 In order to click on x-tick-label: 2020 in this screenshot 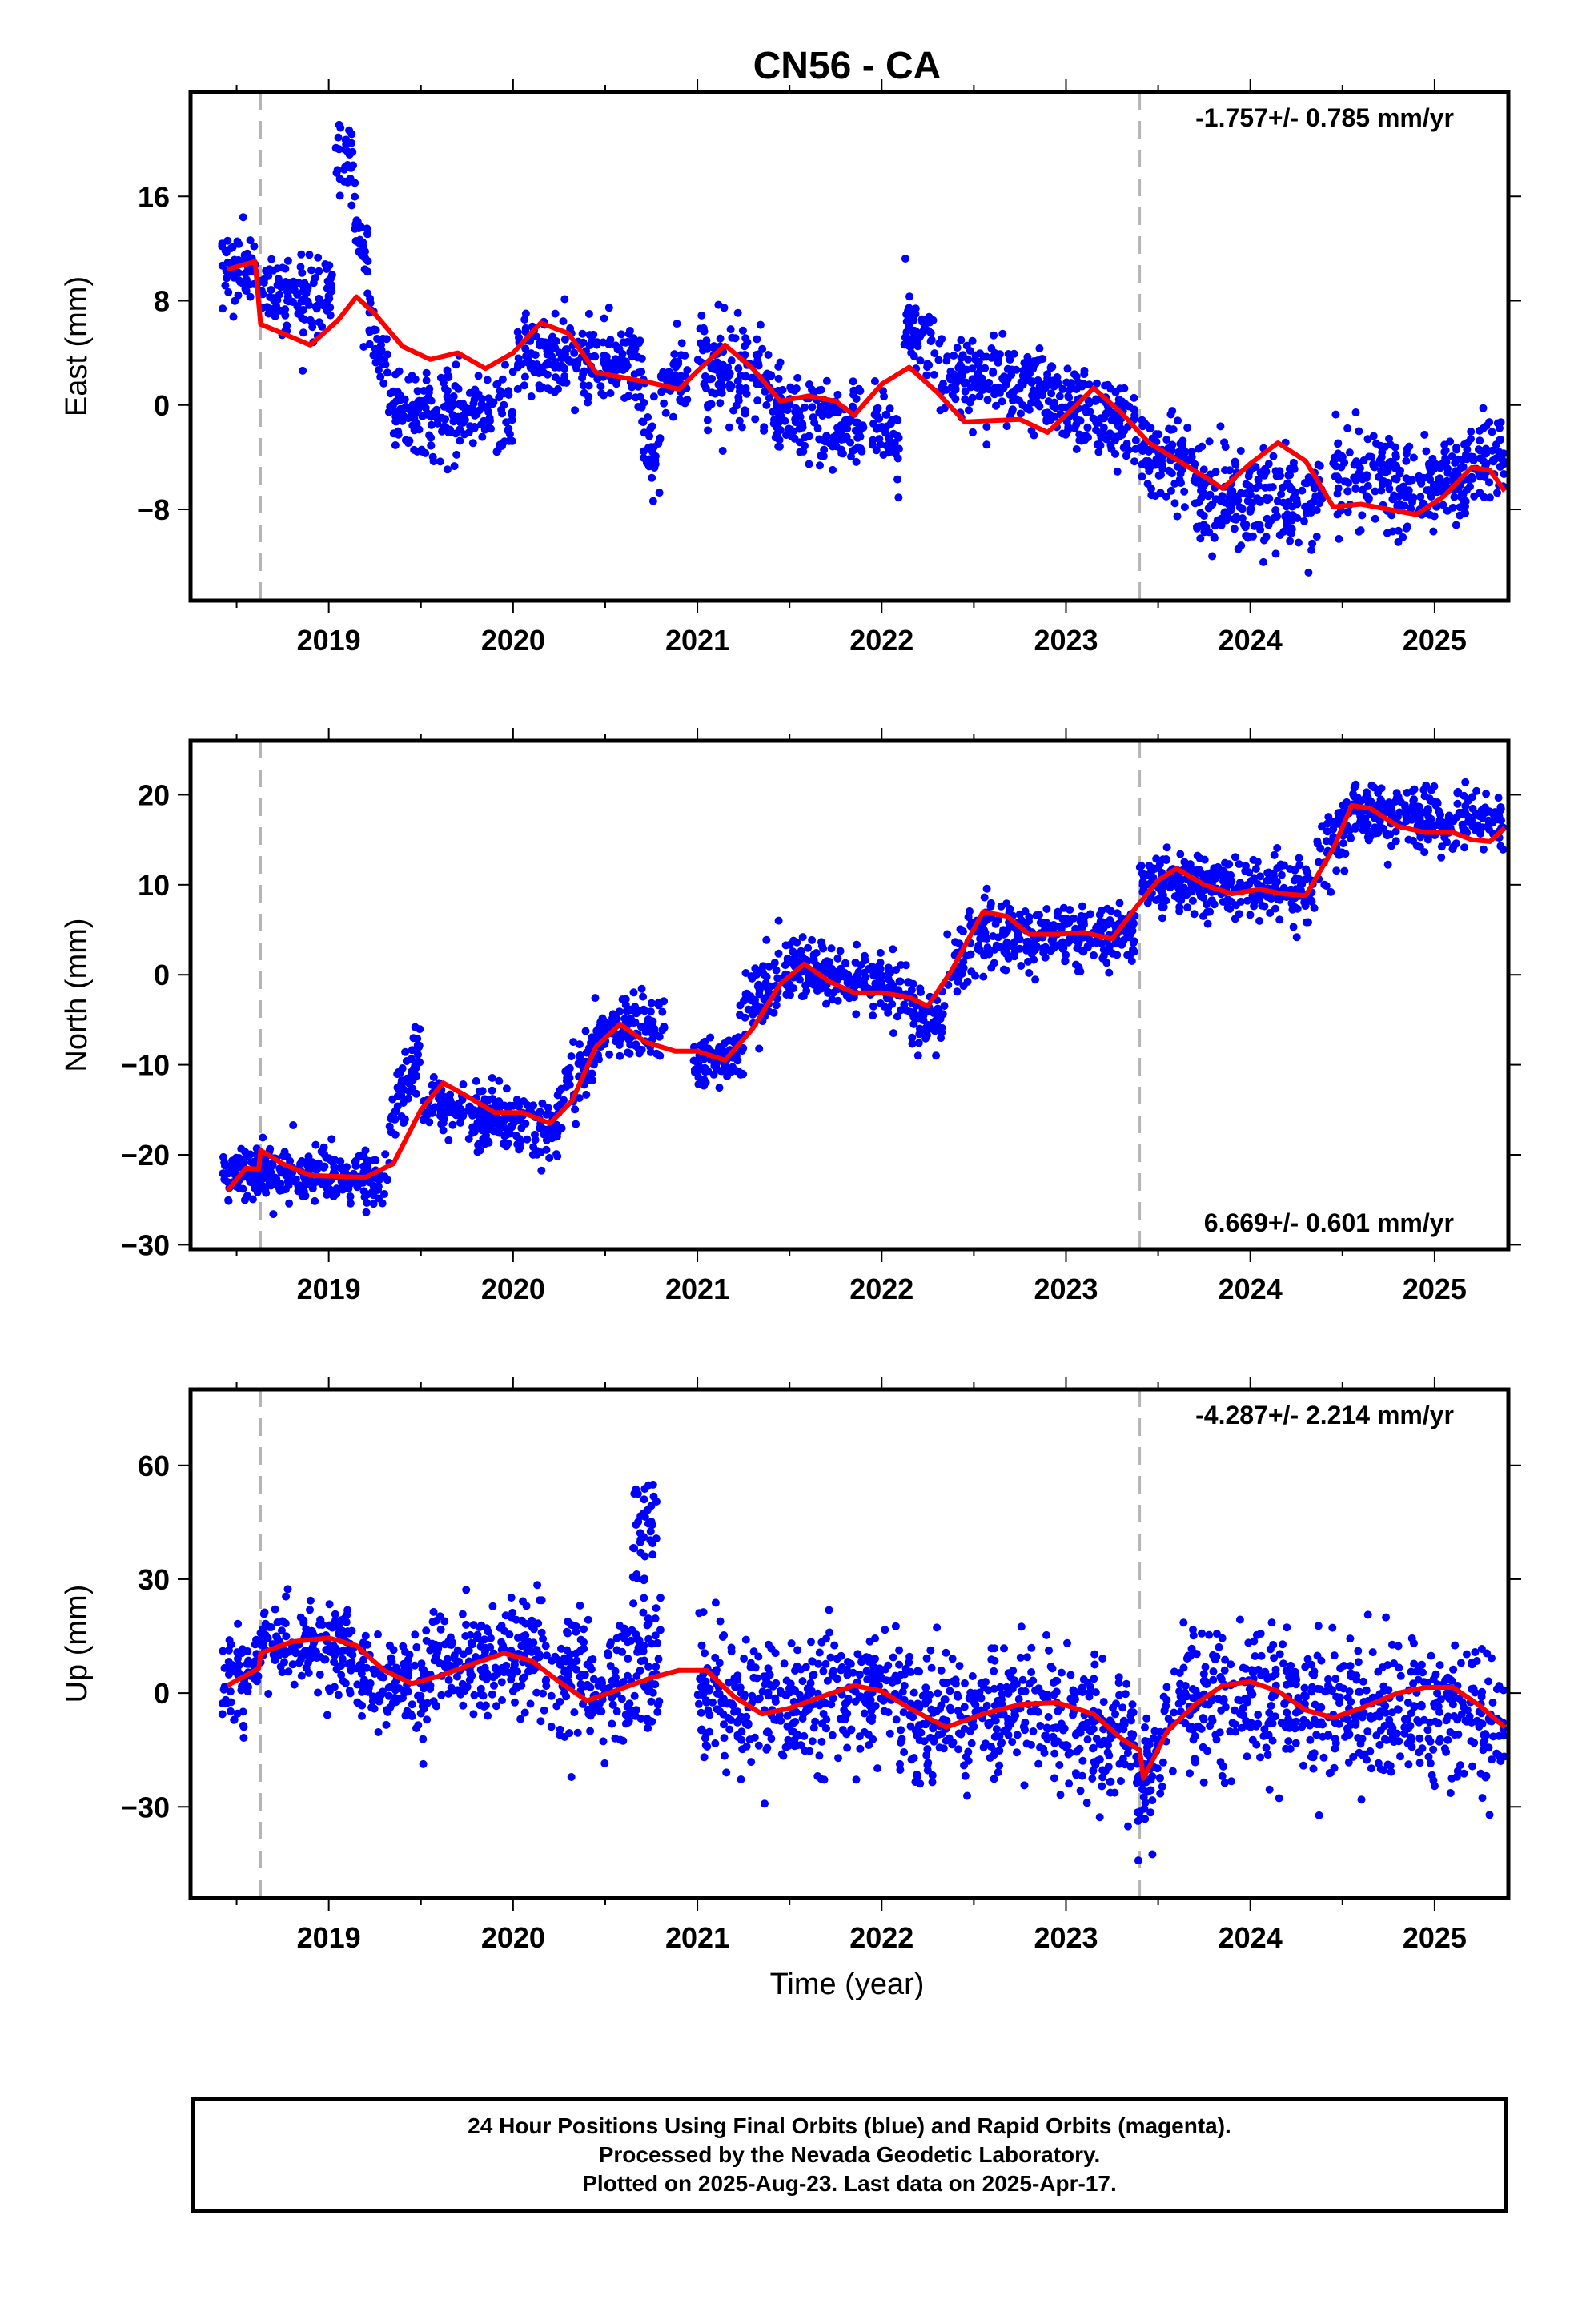, I will do `click(513, 1289)`.